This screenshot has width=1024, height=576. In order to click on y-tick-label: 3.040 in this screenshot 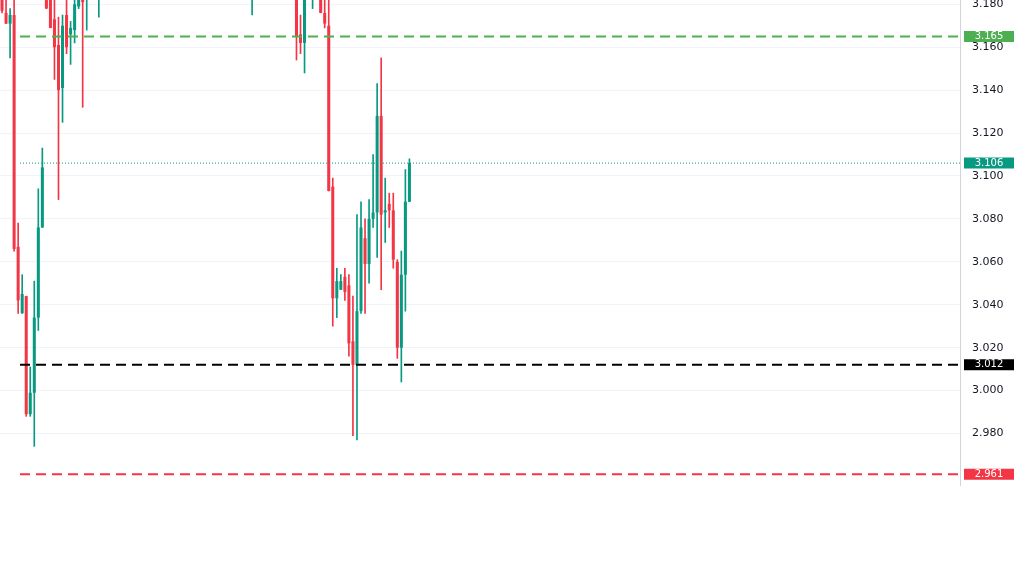, I will do `click(988, 304)`.